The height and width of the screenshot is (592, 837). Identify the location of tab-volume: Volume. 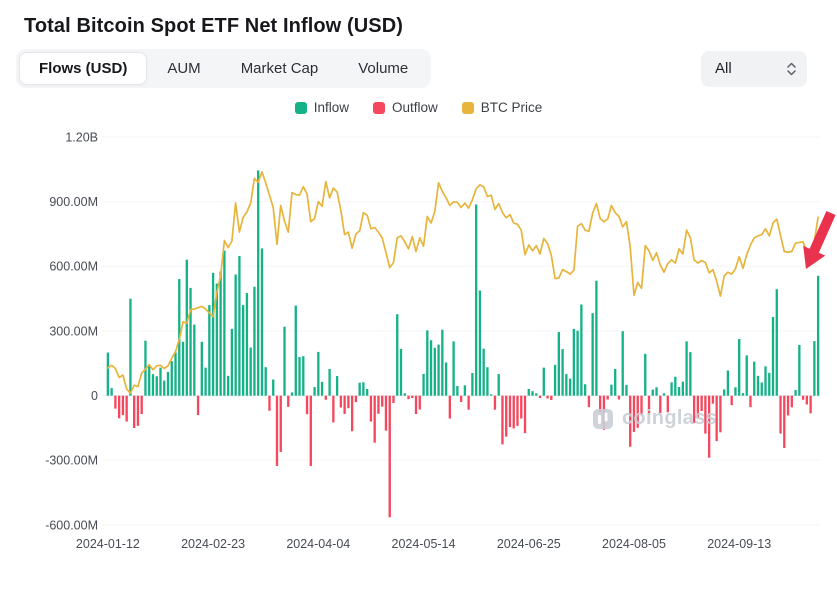
(383, 68).